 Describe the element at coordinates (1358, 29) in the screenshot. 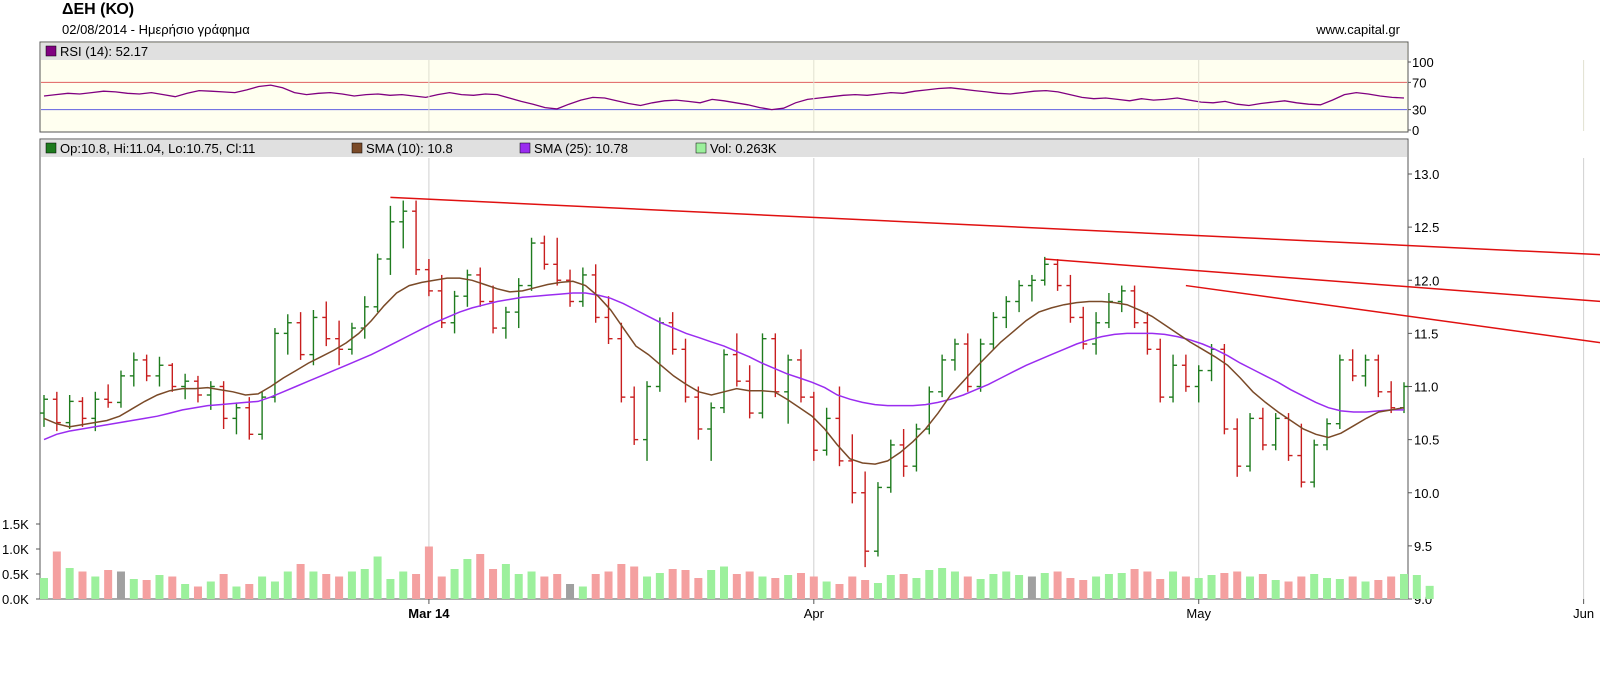

I see `site-link: www.capital.gr` at that location.